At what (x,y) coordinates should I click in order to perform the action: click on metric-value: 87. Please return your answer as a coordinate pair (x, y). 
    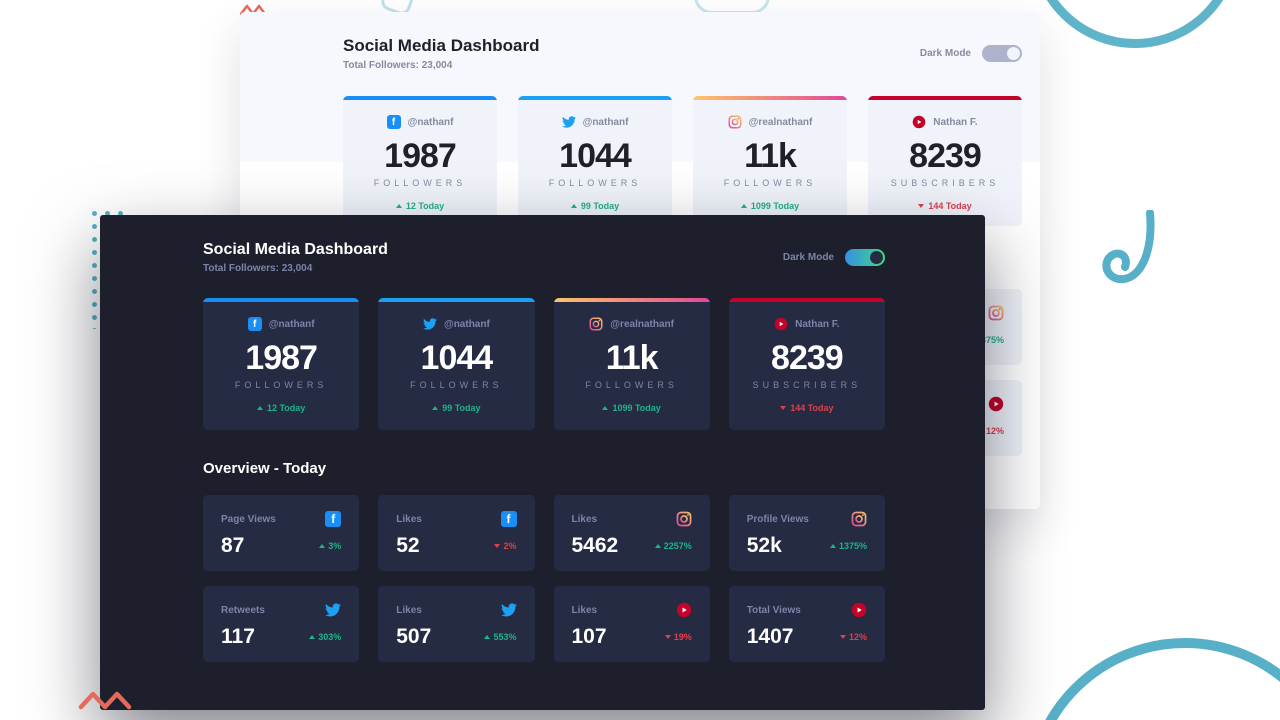
    Looking at the image, I should click on (233, 545).